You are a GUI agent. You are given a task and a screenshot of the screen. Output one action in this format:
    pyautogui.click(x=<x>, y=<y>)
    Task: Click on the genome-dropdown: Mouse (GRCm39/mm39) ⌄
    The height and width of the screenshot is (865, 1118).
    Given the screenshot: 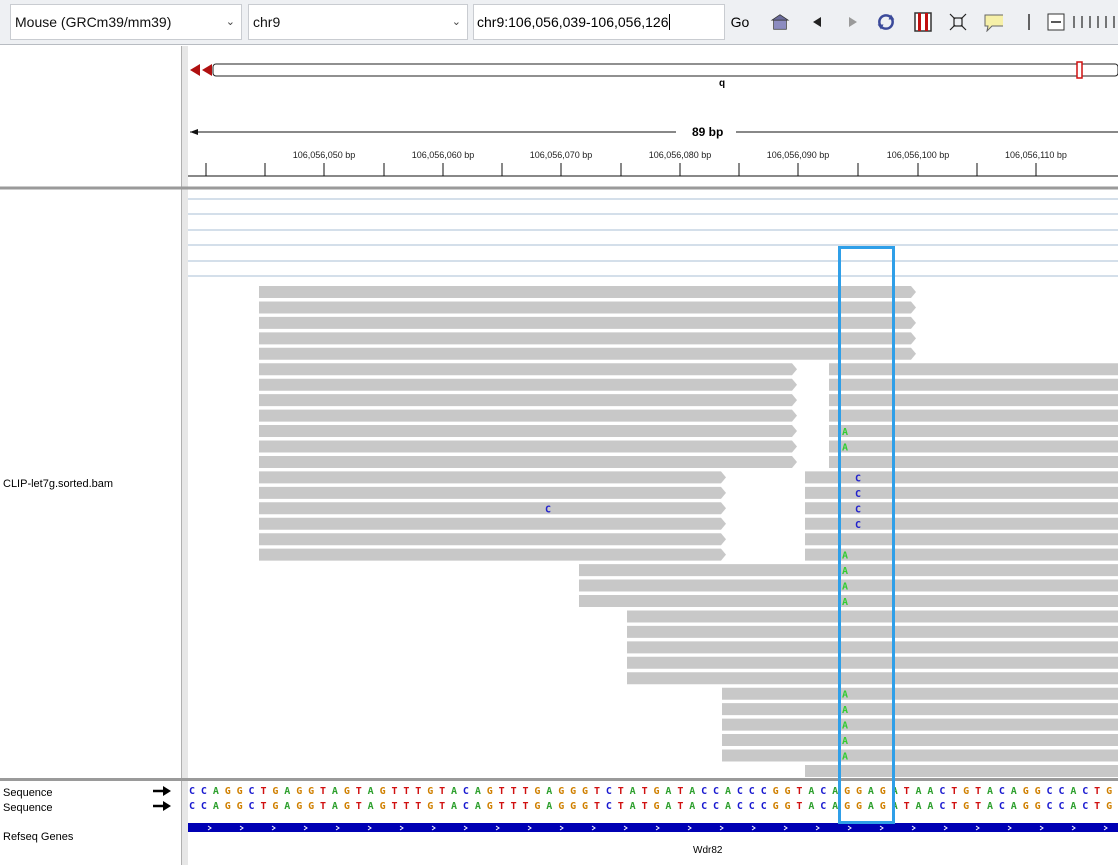 What is the action you would take?
    pyautogui.click(x=126, y=22)
    